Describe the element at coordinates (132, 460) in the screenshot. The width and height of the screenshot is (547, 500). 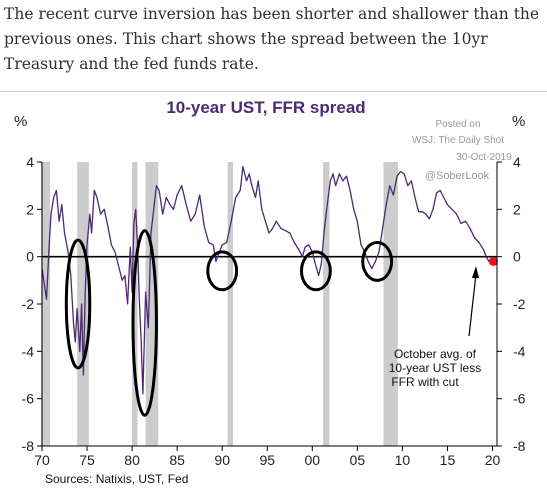
I see `x-tick-label-2: 80` at that location.